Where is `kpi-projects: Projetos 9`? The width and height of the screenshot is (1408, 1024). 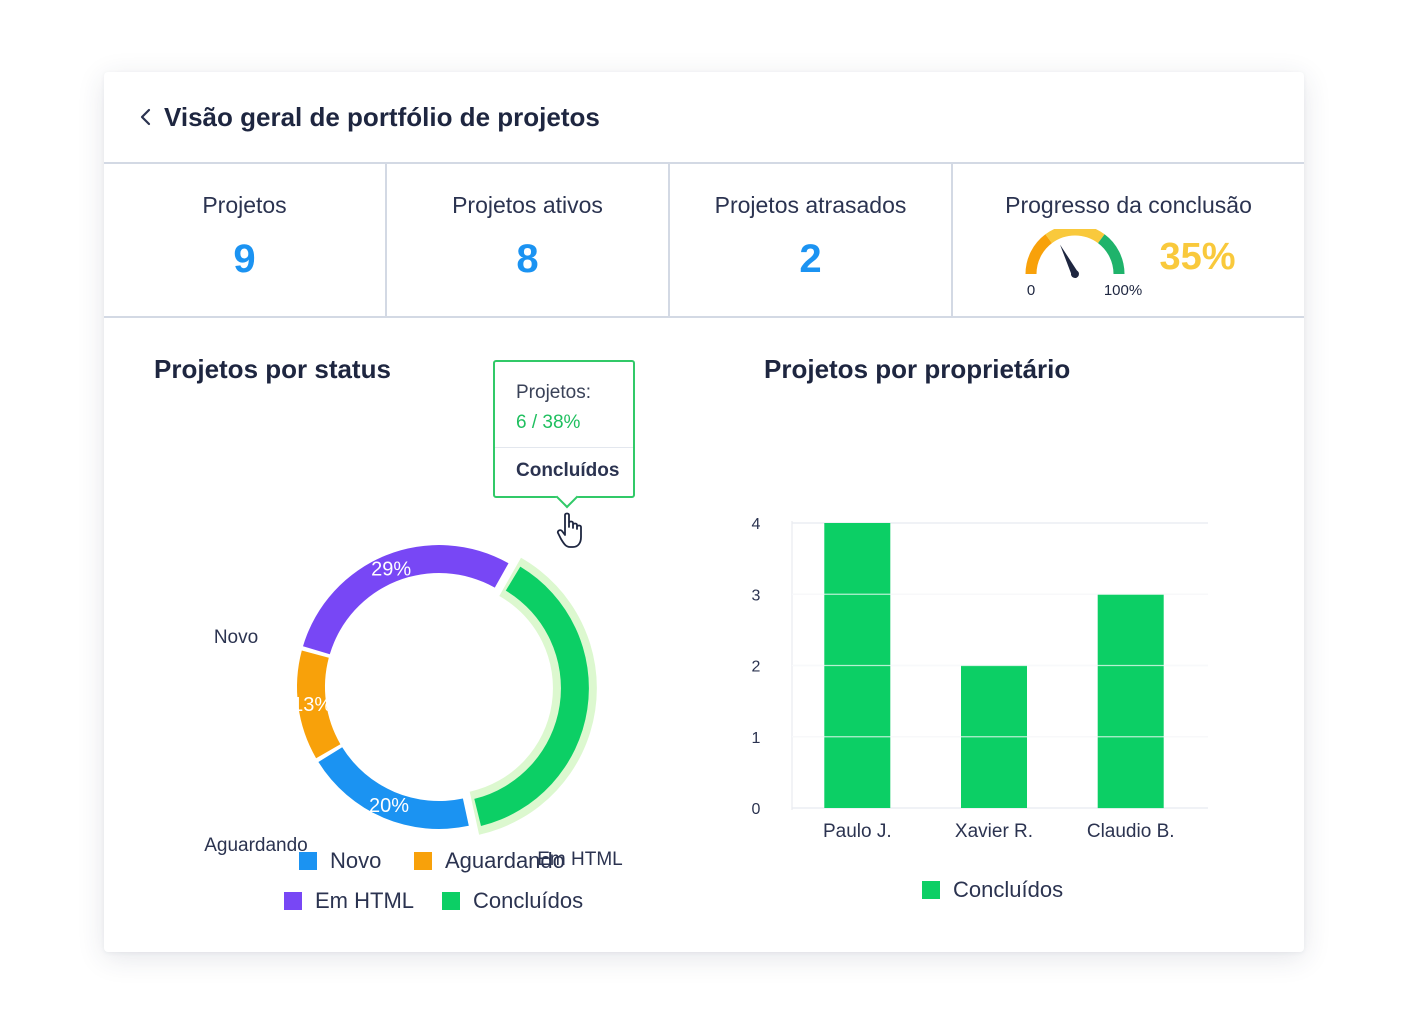 kpi-projects: Projetos 9 is located at coordinates (245, 240).